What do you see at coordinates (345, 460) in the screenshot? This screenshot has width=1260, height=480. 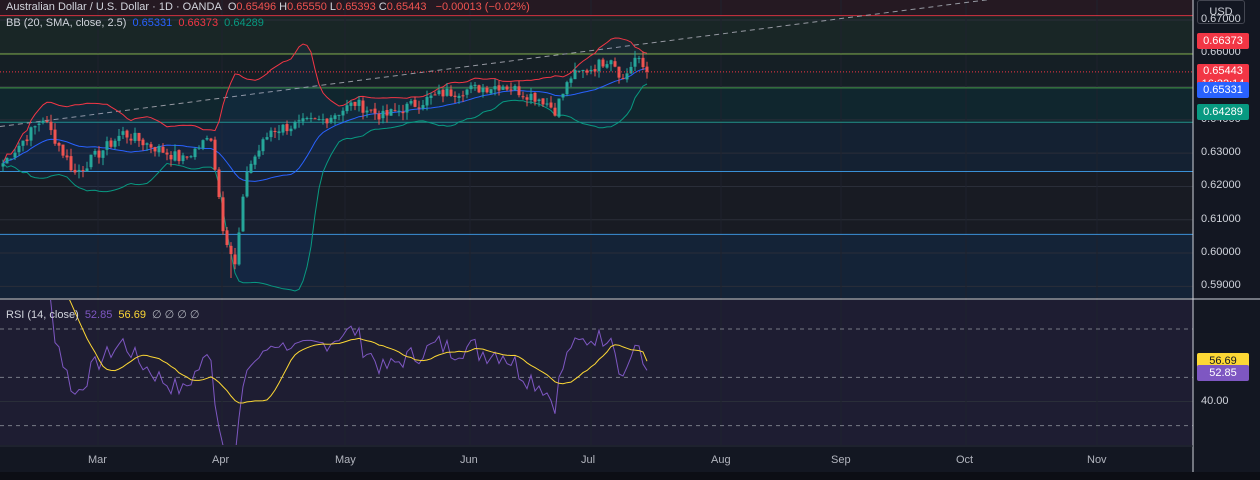 I see `time-tick: May` at bounding box center [345, 460].